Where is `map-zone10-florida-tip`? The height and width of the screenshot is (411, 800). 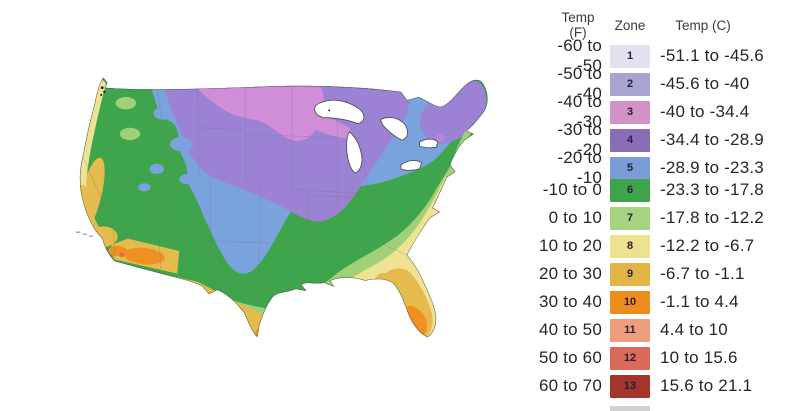 map-zone10-florida-tip is located at coordinates (417, 321).